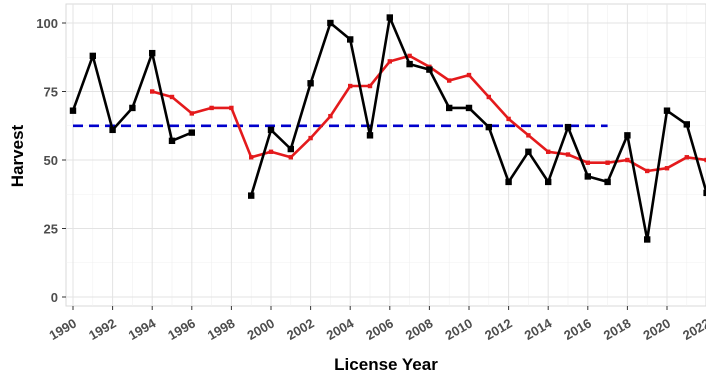 Image resolution: width=706 pixels, height=377 pixels. Describe the element at coordinates (181, 328) in the screenshot. I see `x-tick-label: 1996` at that location.